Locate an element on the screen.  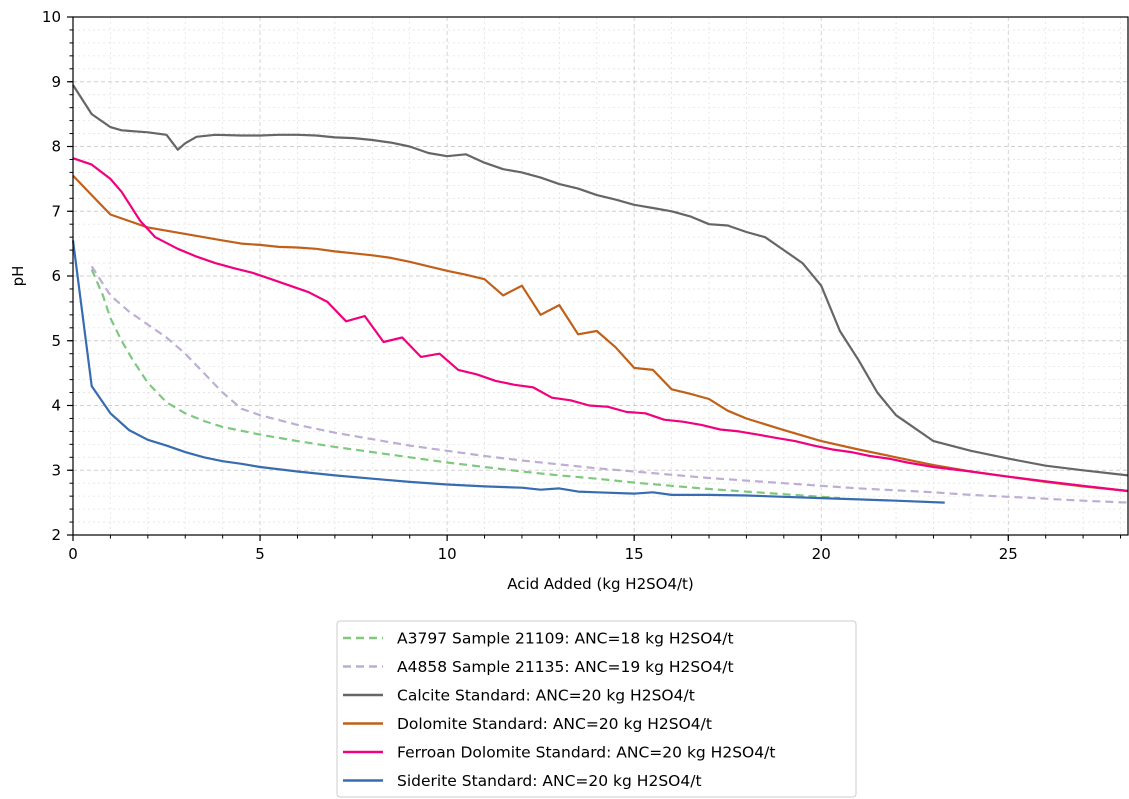
legend-label-1: A3797 Sample 21109: ANC=18 kg H2SO4/t is located at coordinates (565, 639).